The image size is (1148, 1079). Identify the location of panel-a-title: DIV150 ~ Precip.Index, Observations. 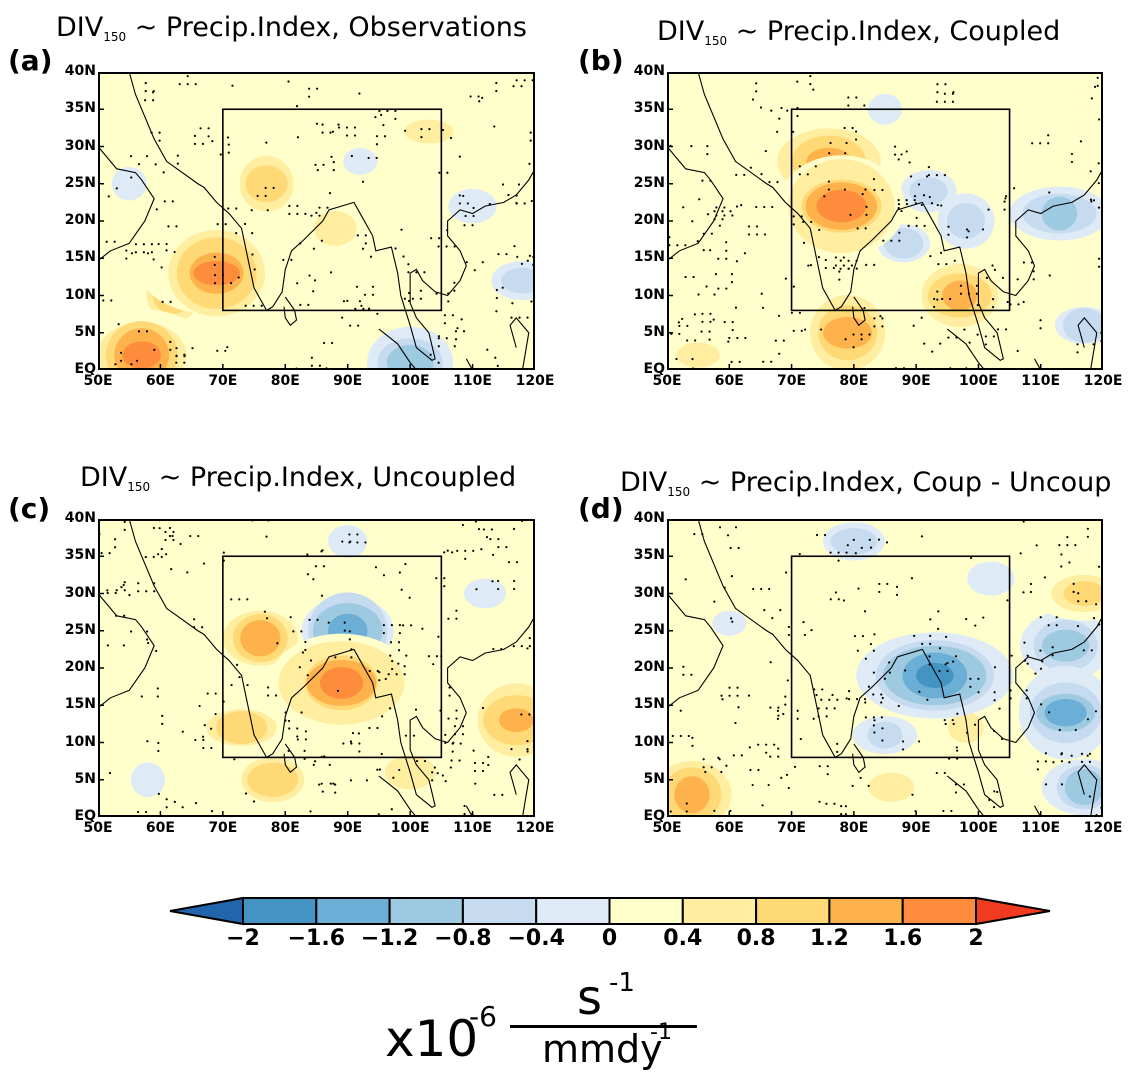
(291, 28).